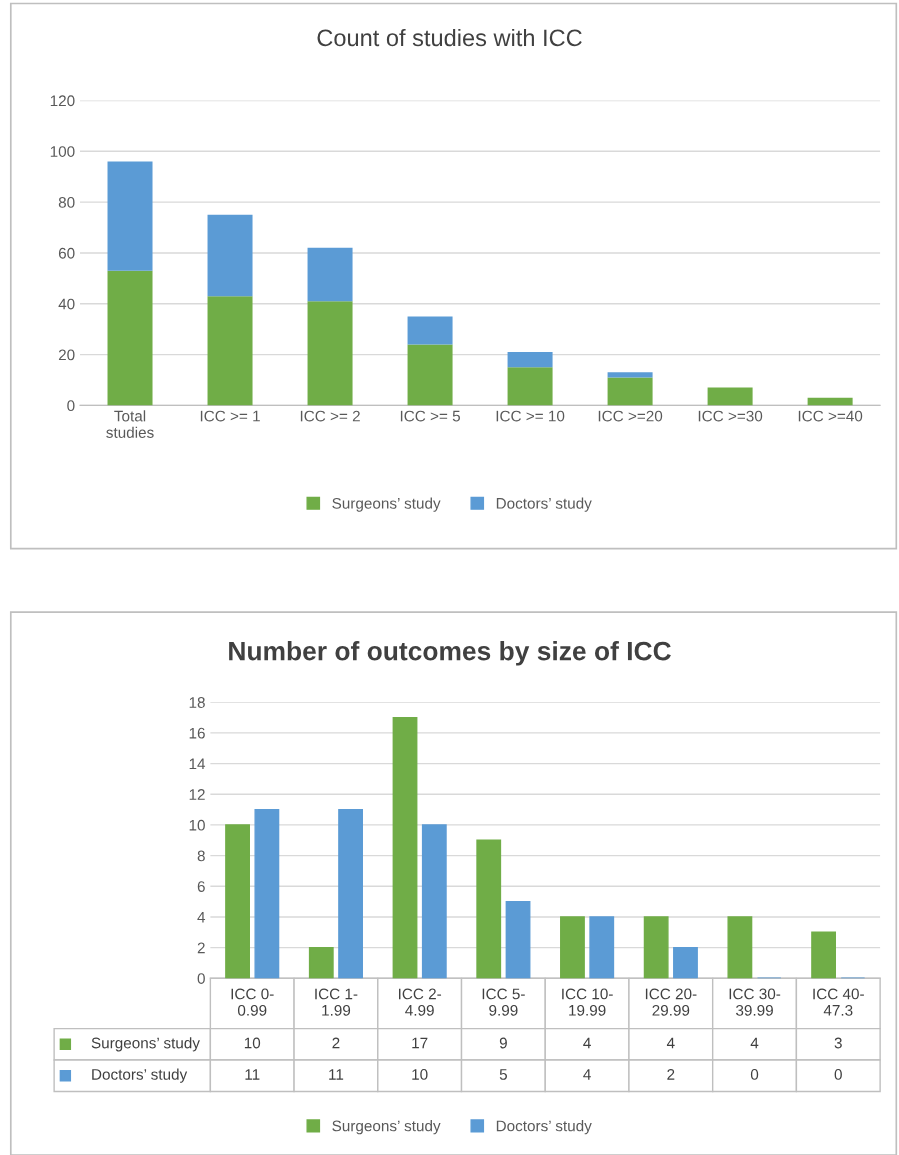  What do you see at coordinates (130, 424) in the screenshot?
I see `x-tick-label: Total studies` at bounding box center [130, 424].